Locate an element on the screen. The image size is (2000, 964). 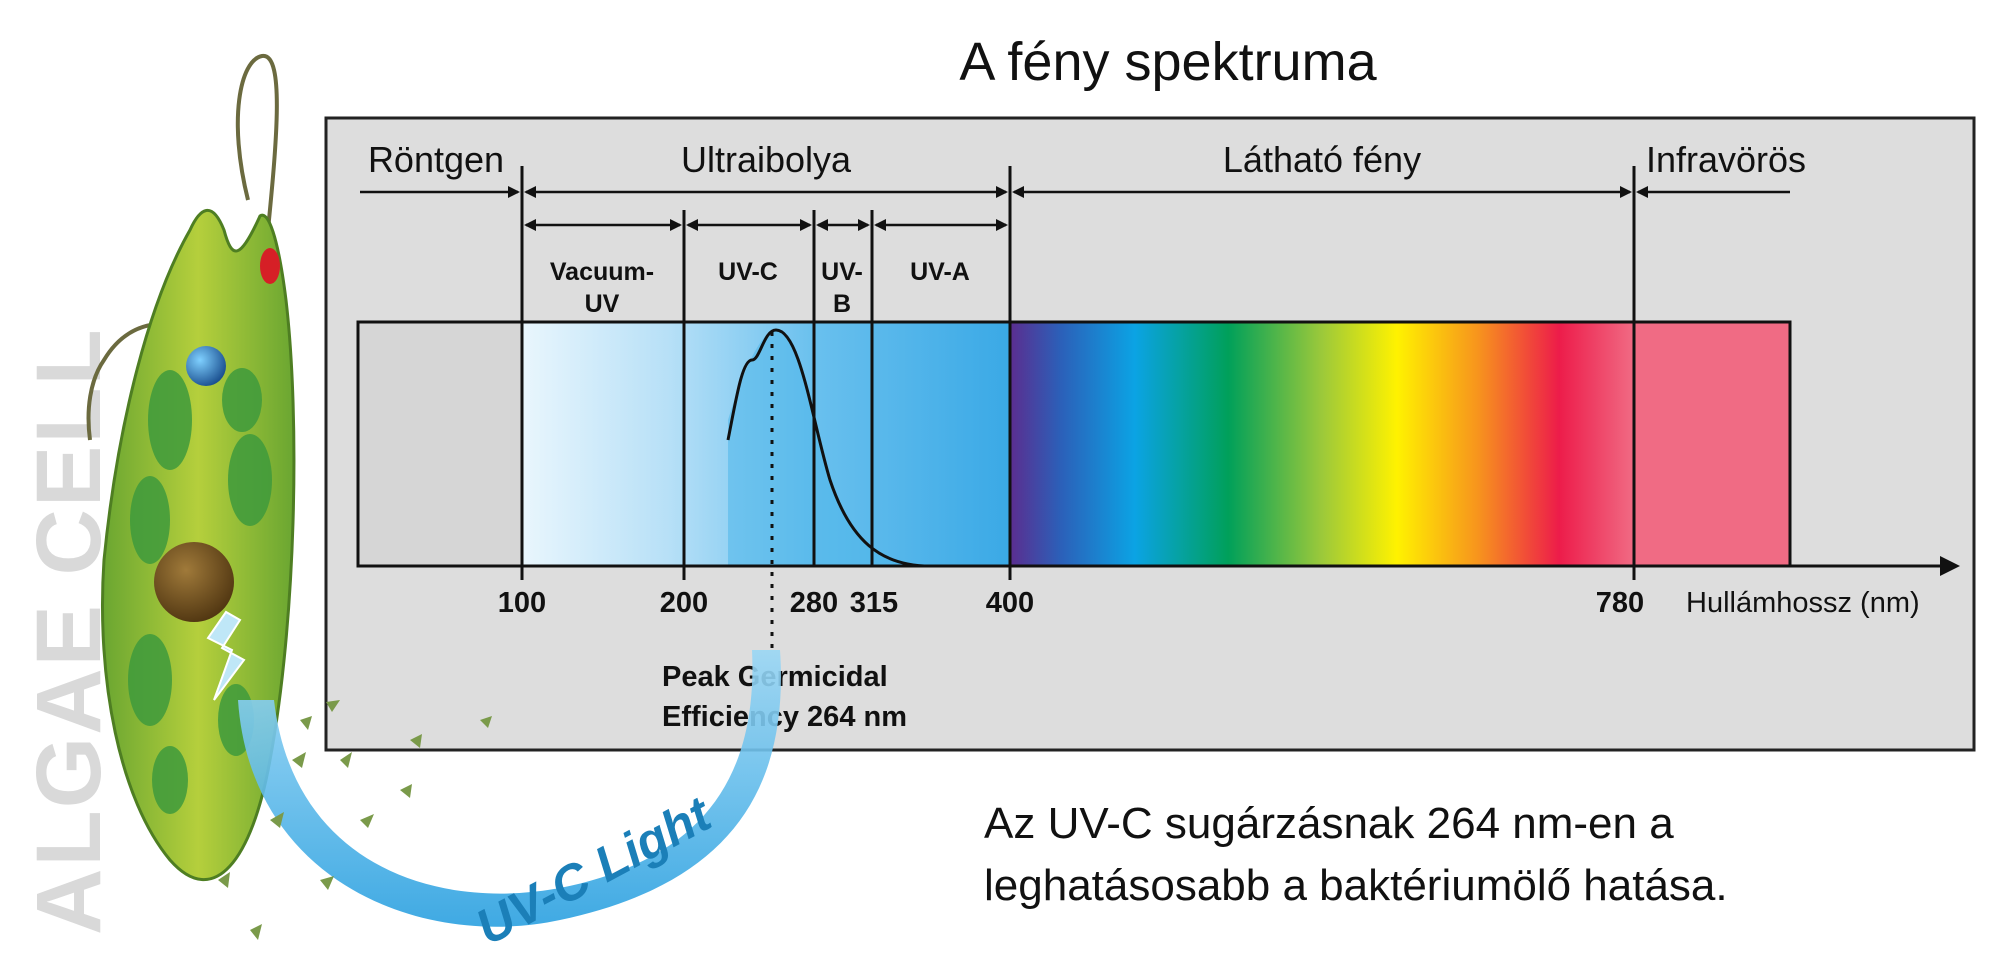
algae-debris is located at coordinates (355, 820).